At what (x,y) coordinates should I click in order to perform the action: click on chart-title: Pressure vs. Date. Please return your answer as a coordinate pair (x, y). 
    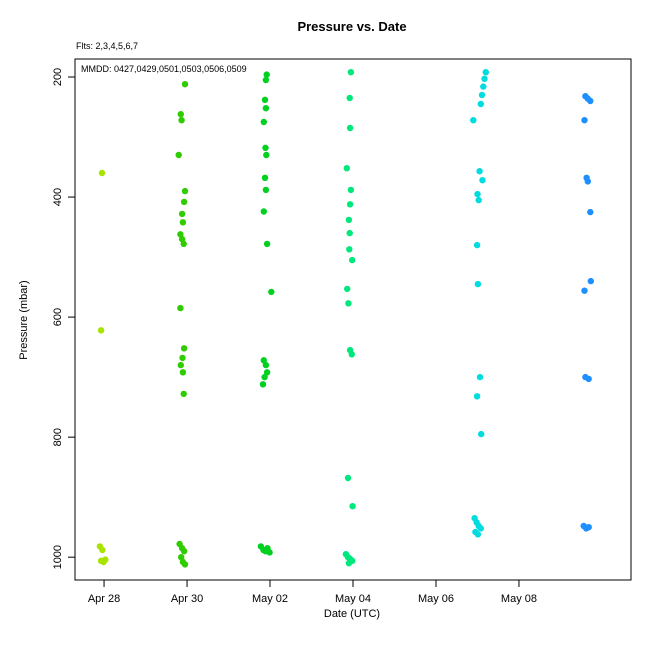
    Looking at the image, I should click on (351, 26).